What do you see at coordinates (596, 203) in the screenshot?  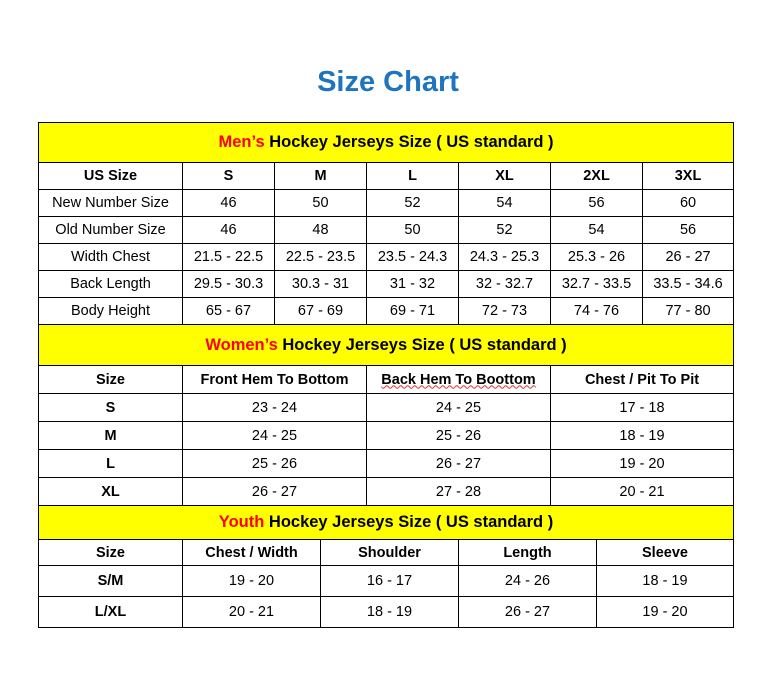 I see `table-cell: 56` at bounding box center [596, 203].